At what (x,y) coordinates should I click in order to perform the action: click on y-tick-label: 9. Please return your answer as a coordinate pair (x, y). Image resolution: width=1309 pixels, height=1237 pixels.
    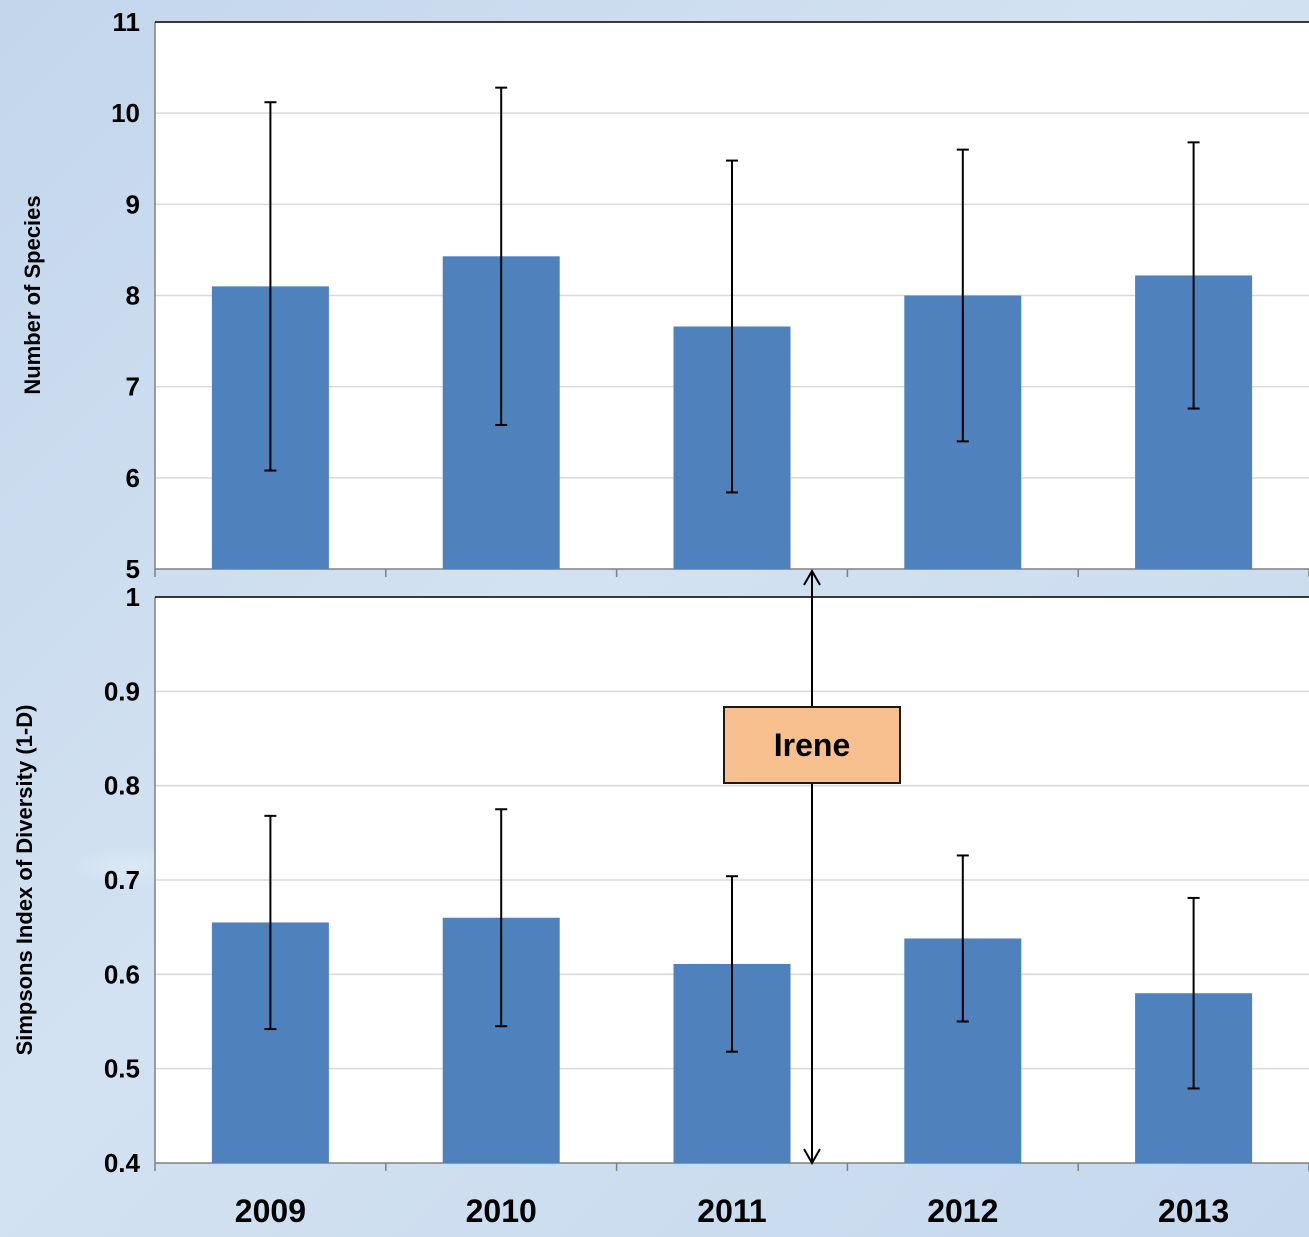
    Looking at the image, I should click on (133, 204).